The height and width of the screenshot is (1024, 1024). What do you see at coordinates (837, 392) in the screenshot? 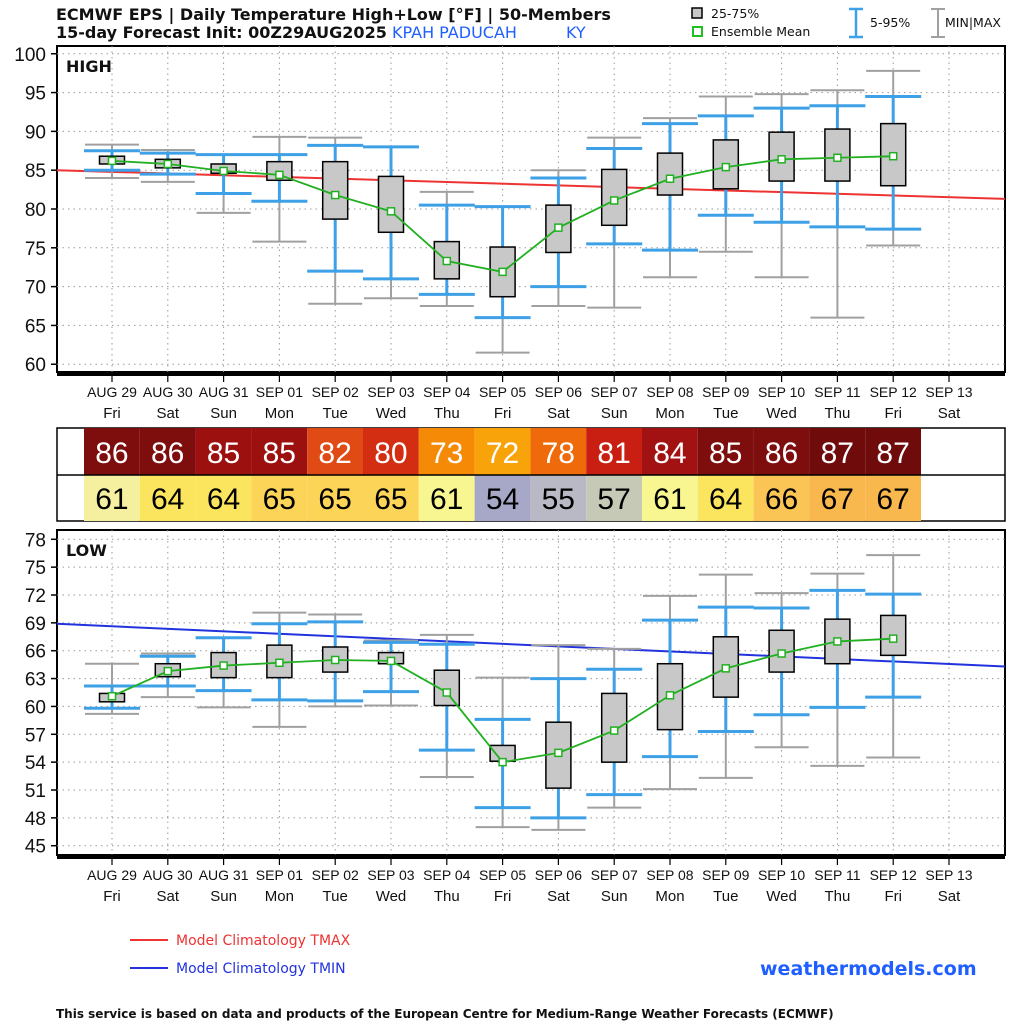
I see `high-xtick-date: SEP 11` at bounding box center [837, 392].